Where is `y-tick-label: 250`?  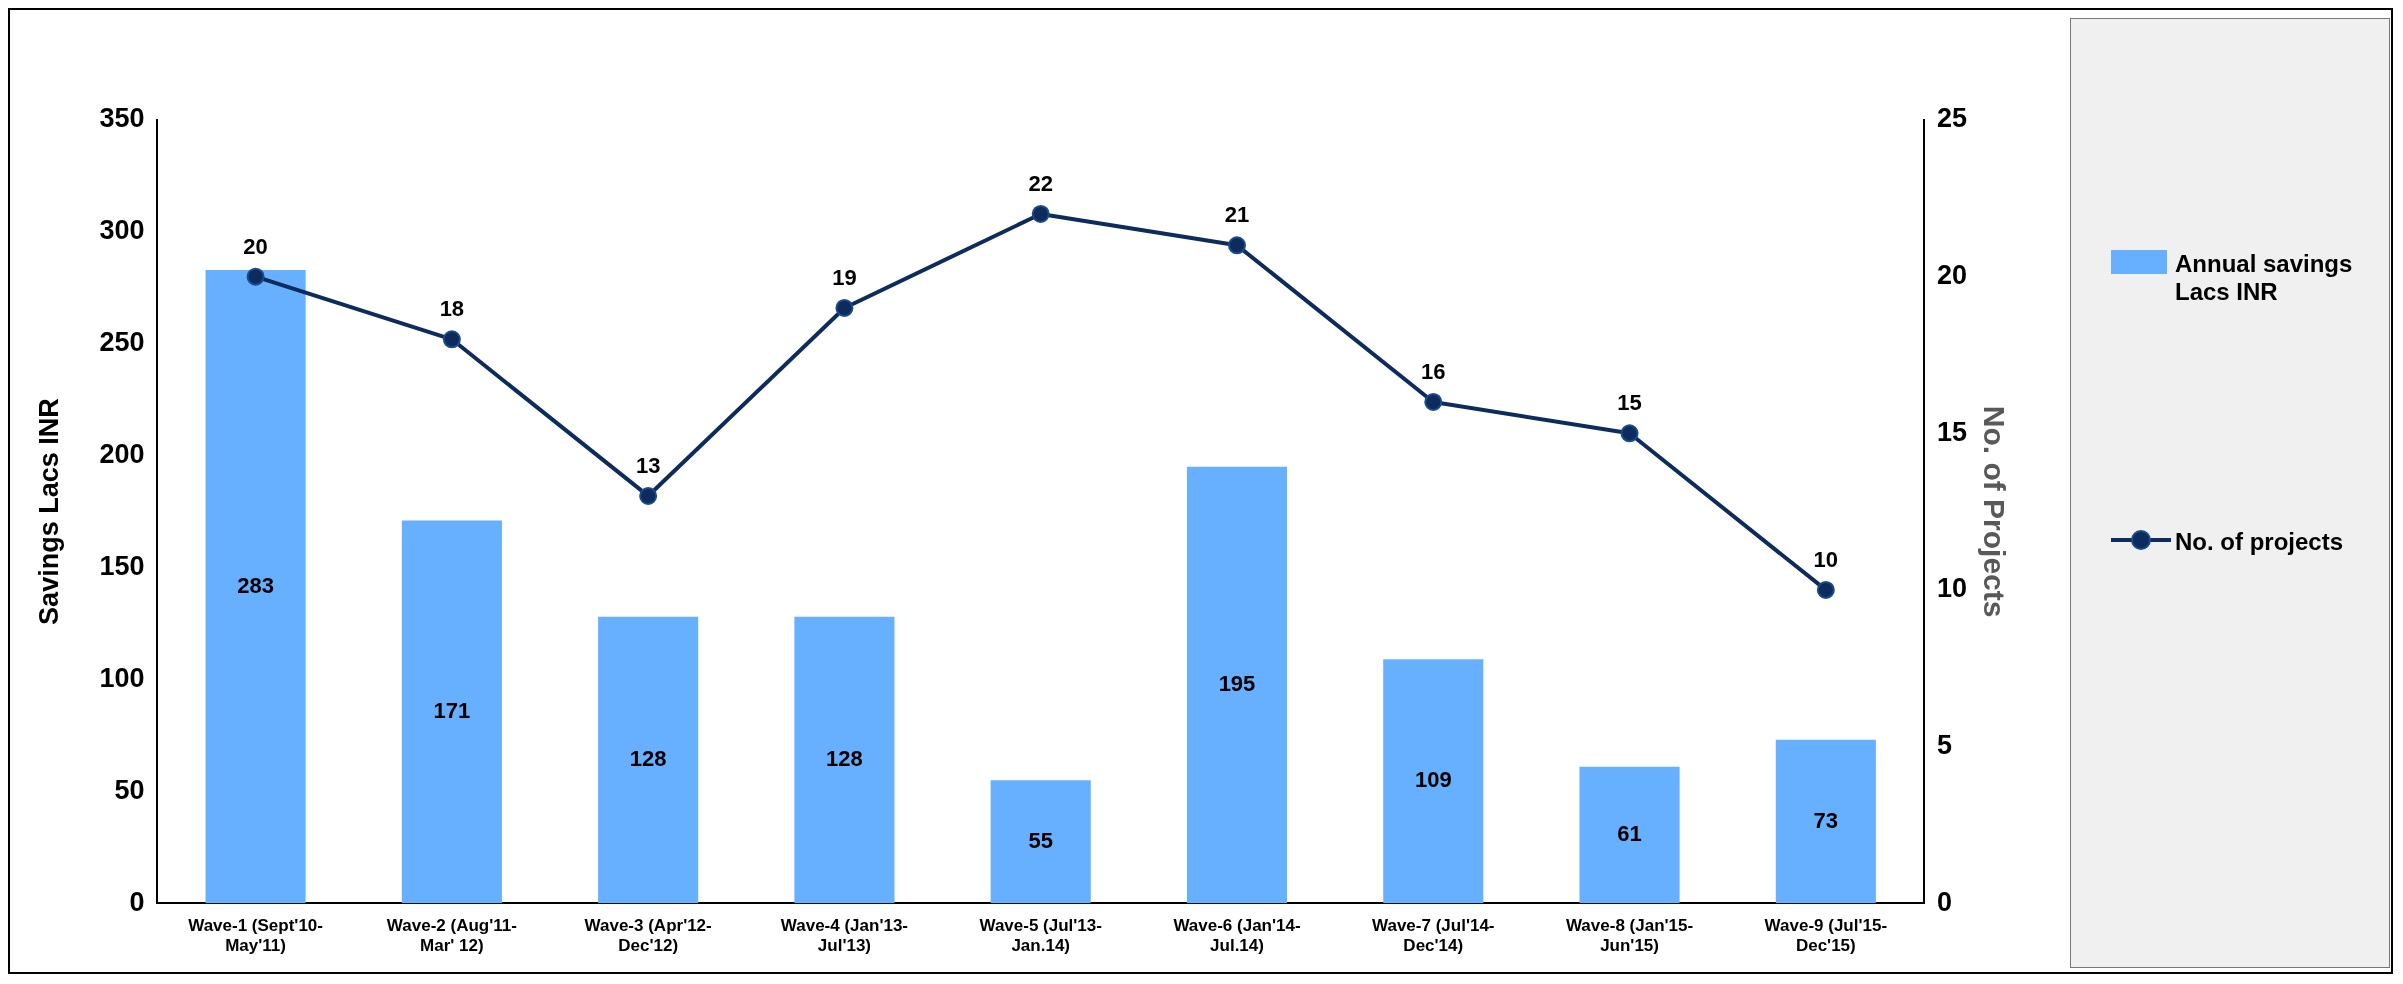 y-tick-label: 250 is located at coordinates (122, 342).